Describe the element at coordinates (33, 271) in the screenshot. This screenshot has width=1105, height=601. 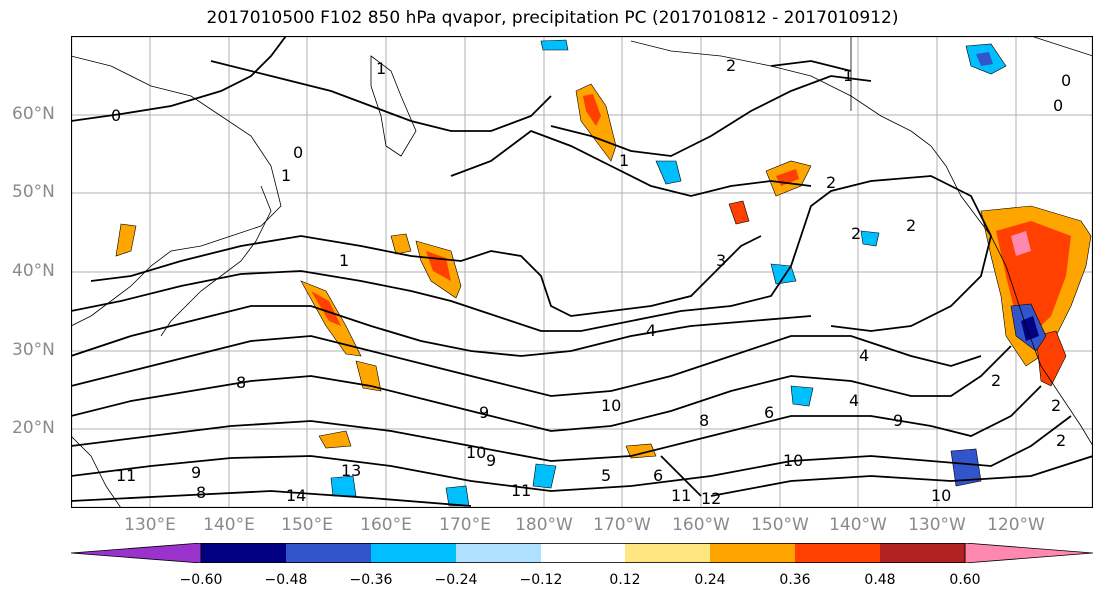
I see `lat-label-40n: 40°N` at that location.